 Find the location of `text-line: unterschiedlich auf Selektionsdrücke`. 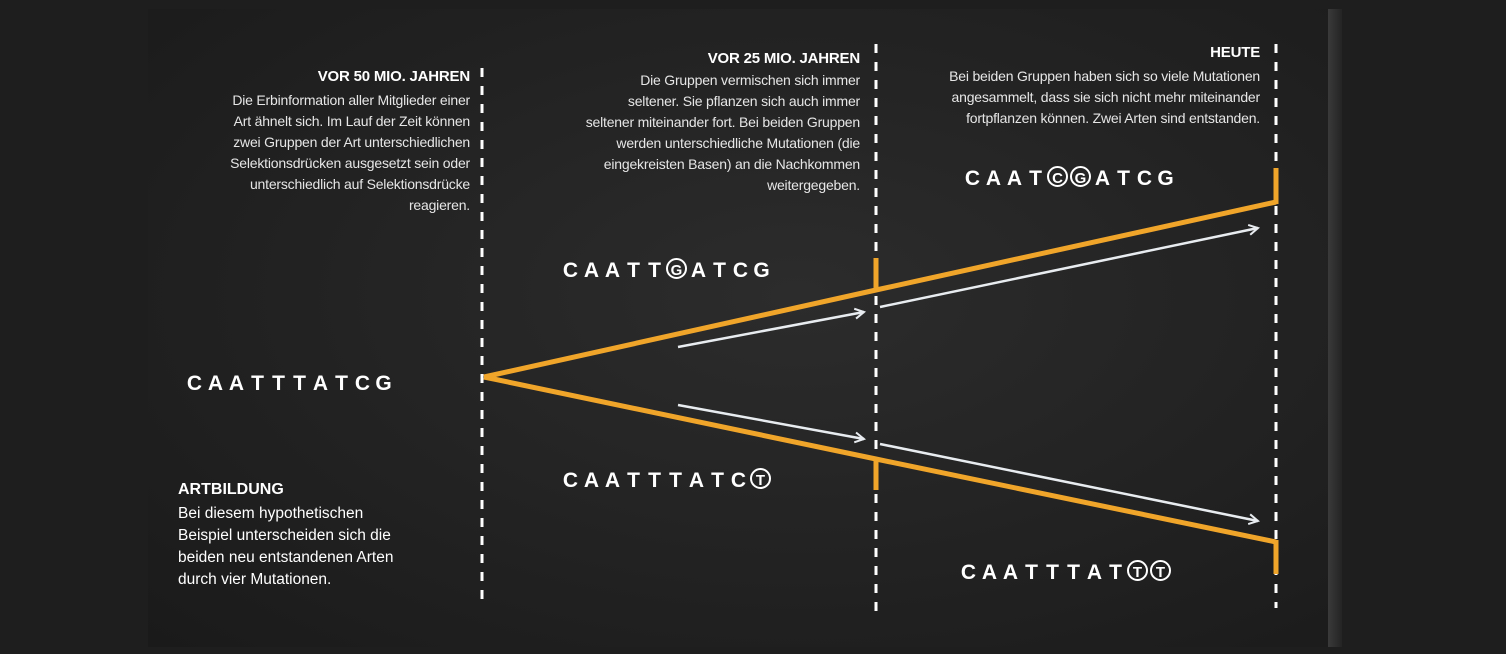

text-line: unterschiedlich auf Selektionsdrücke is located at coordinates (359, 184).